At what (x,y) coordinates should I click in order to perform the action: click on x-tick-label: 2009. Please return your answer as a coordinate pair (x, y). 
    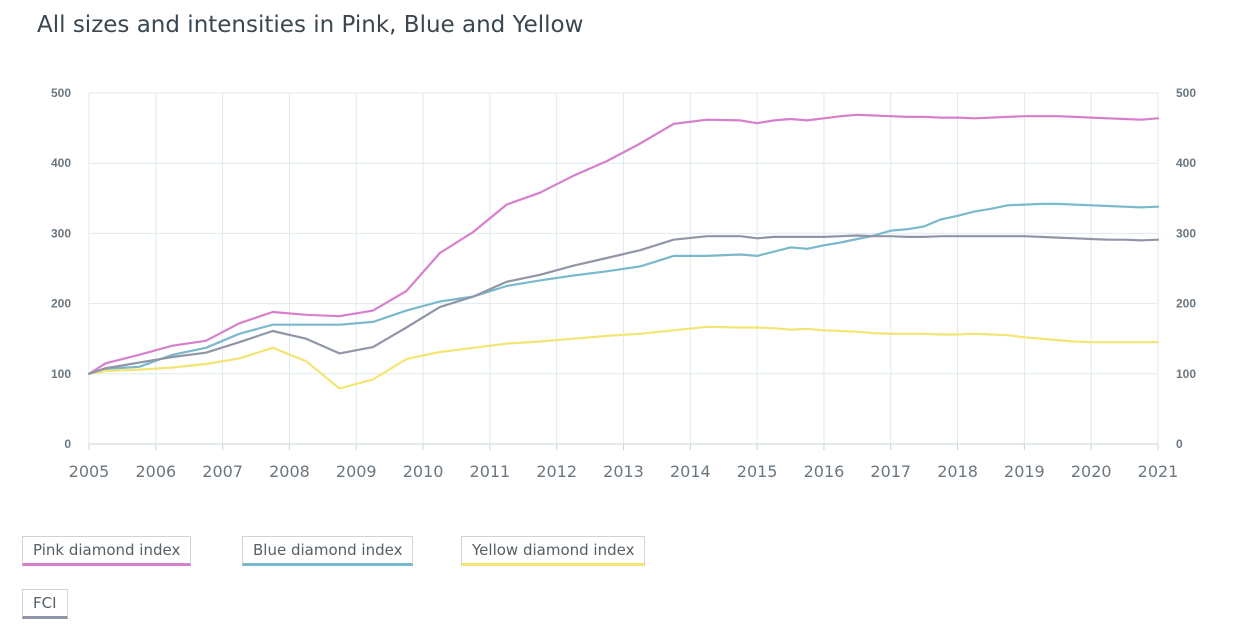
    Looking at the image, I should click on (356, 471).